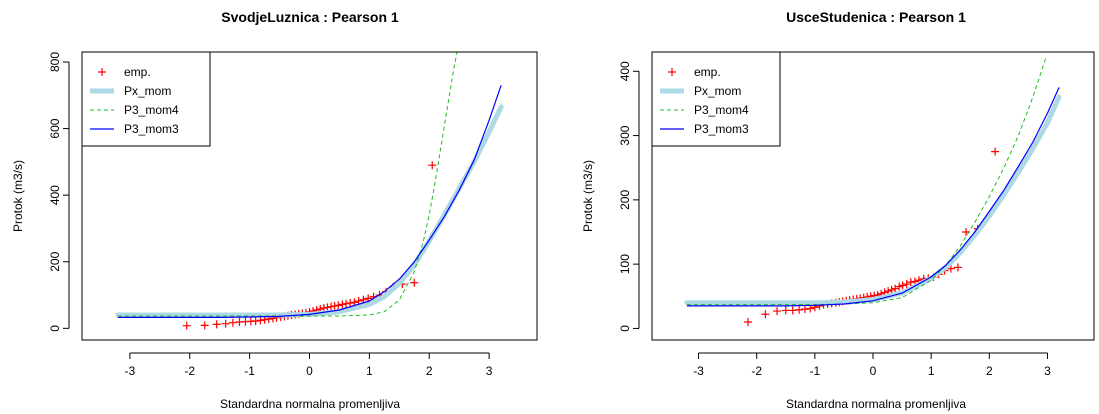 Image resolution: width=1099 pixels, height=414 pixels. I want to click on chart-title: SvodjeLuznica : Pearson 1, so click(310, 17).